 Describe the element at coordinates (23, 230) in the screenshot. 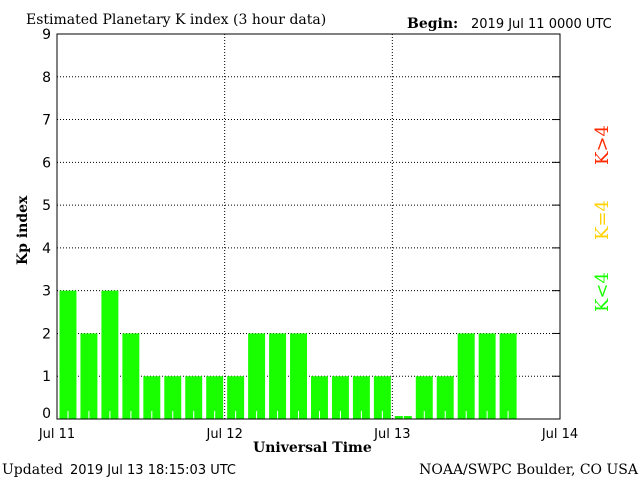

I see `y-axis-label: Kp index` at that location.